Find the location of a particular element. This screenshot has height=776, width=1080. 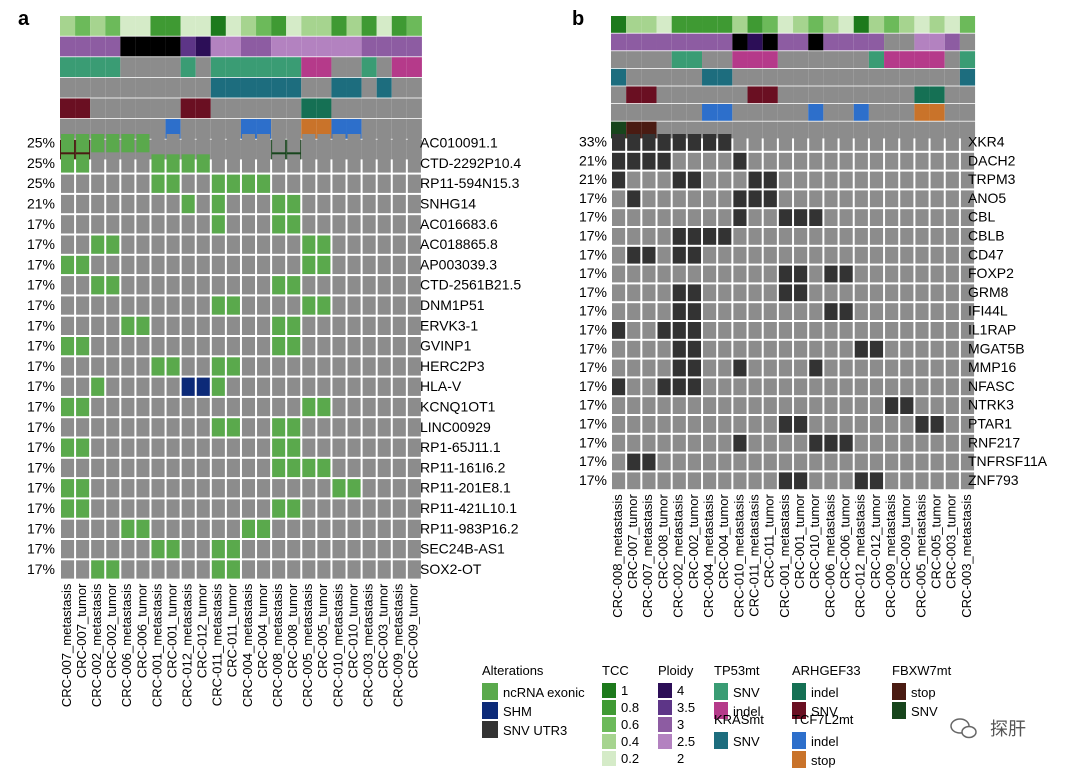

sample-label: CRC-009_tumor is located at coordinates (413, 630).